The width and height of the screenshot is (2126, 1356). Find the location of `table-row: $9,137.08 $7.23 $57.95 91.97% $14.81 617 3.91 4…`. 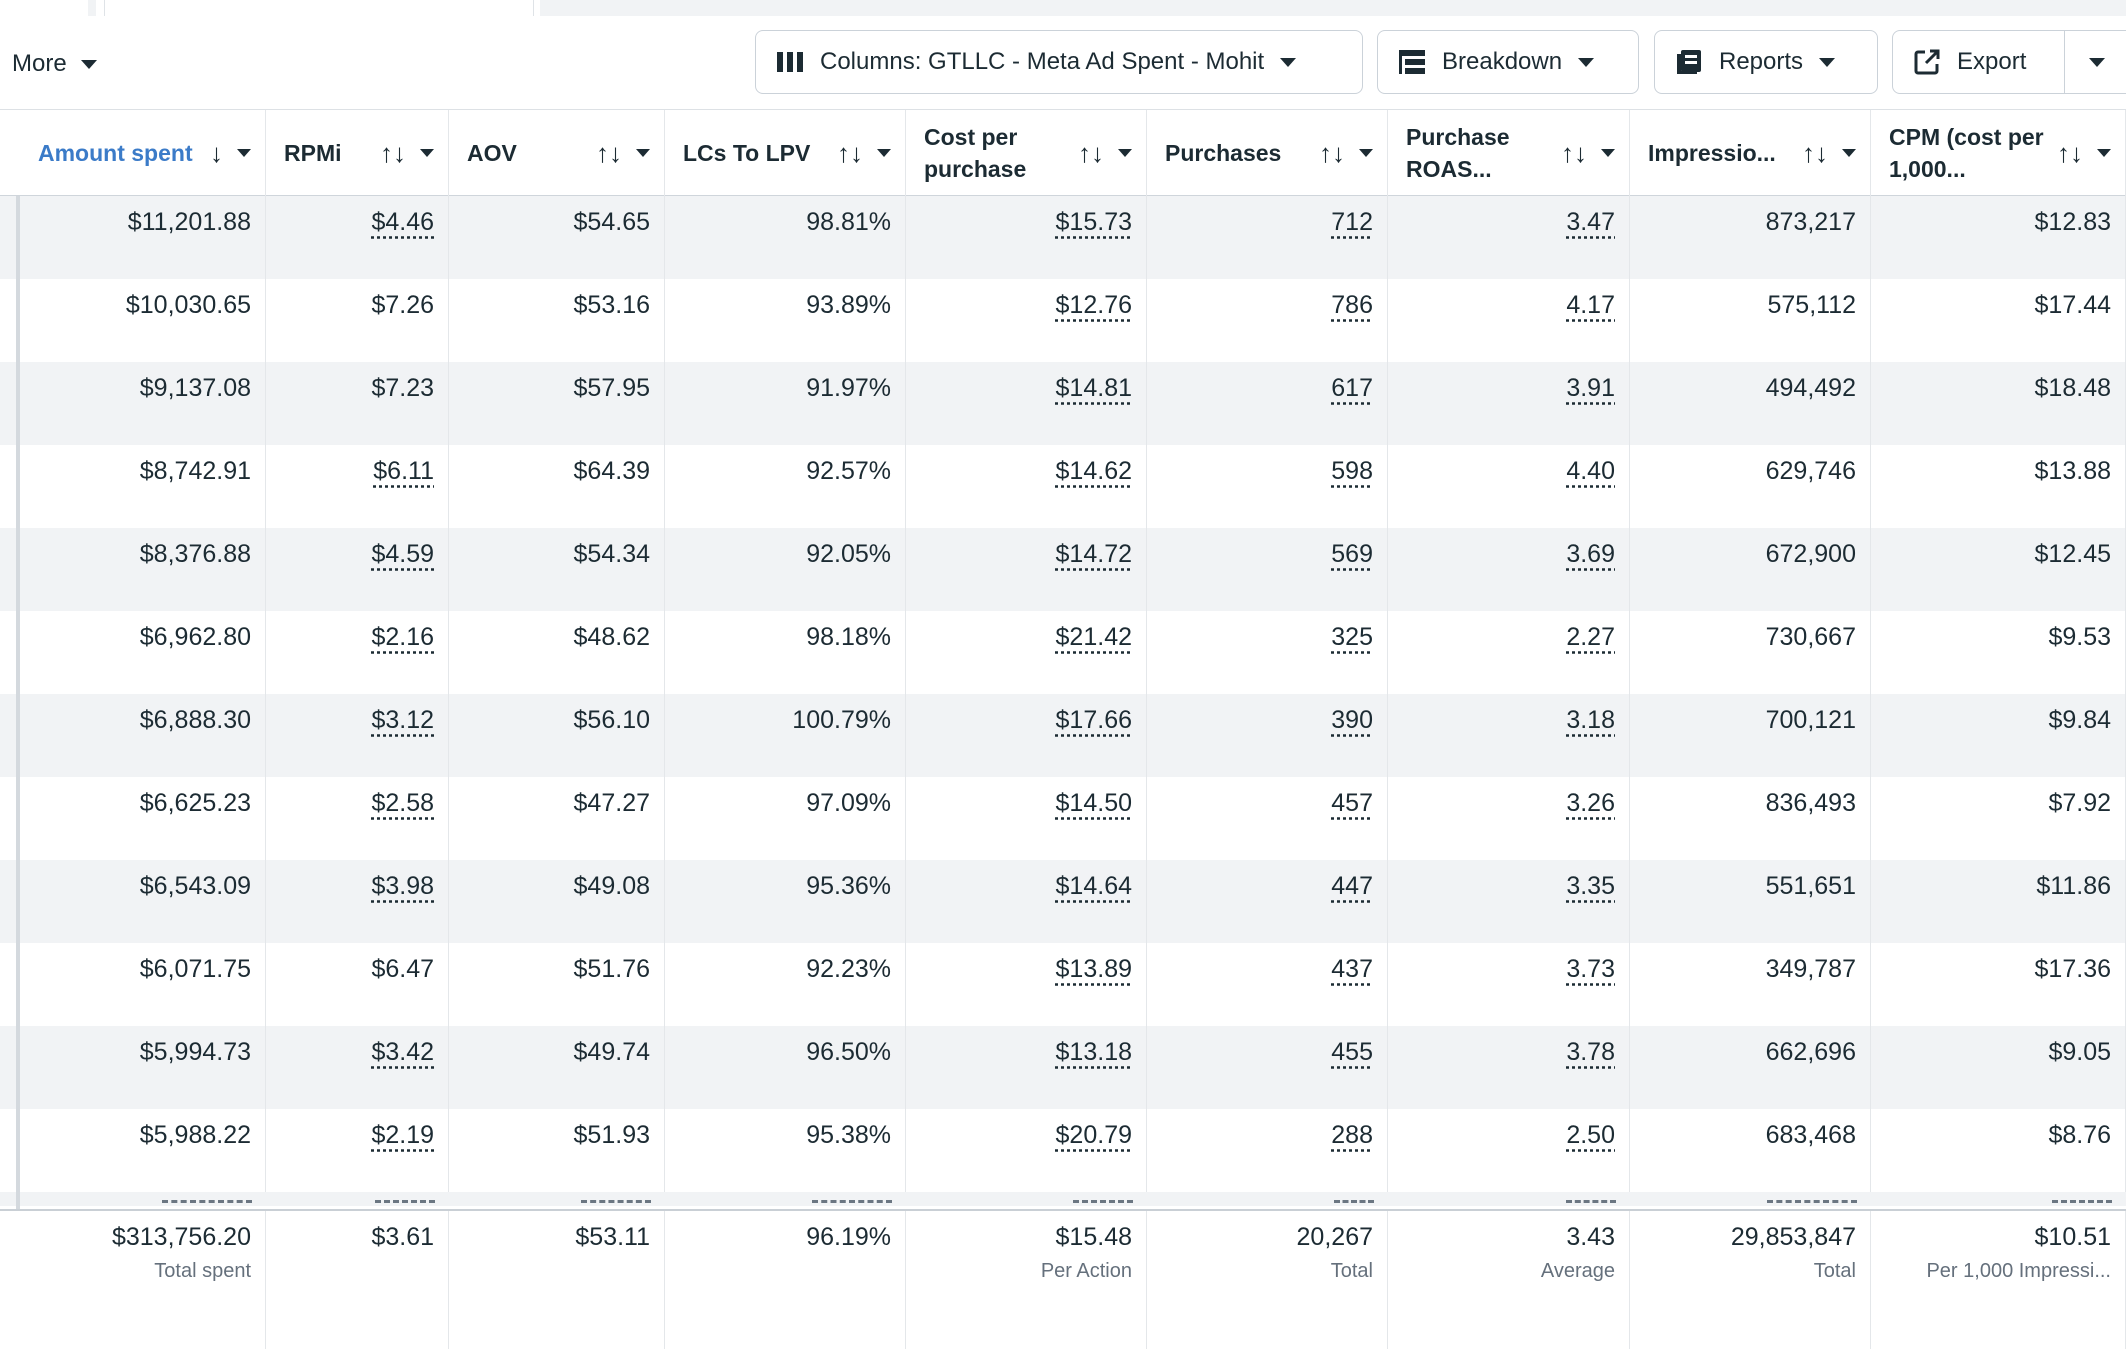

table-row: $9,137.08 $7.23 $57.95 91.97% $14.81 617 3.91 4… is located at coordinates (1063, 403).